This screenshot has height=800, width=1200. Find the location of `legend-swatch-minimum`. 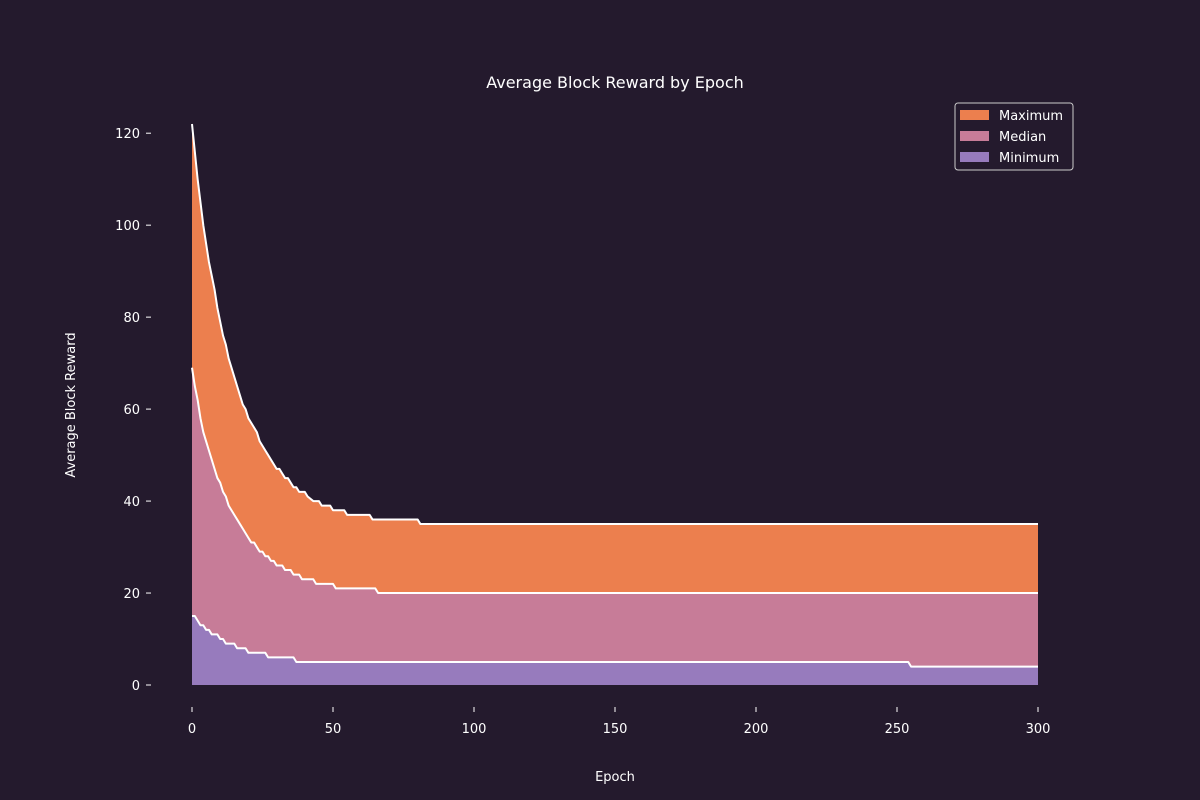

legend-swatch-minimum is located at coordinates (974, 157).